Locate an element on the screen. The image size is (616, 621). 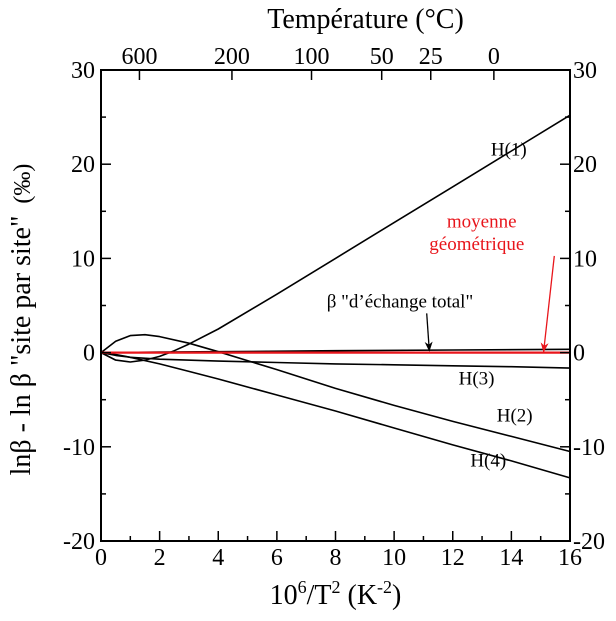
top-tick-label: 0 is located at coordinates (494, 57).